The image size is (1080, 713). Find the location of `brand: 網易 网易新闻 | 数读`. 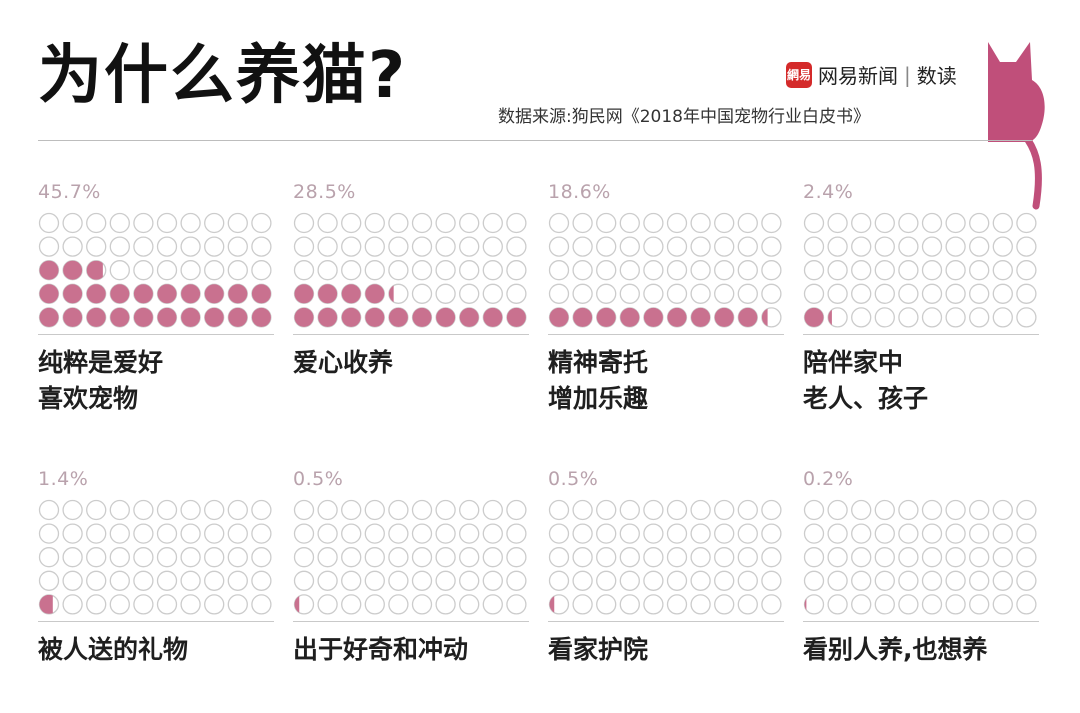

brand: 網易 网易新闻 | 数读 is located at coordinates (871, 74).